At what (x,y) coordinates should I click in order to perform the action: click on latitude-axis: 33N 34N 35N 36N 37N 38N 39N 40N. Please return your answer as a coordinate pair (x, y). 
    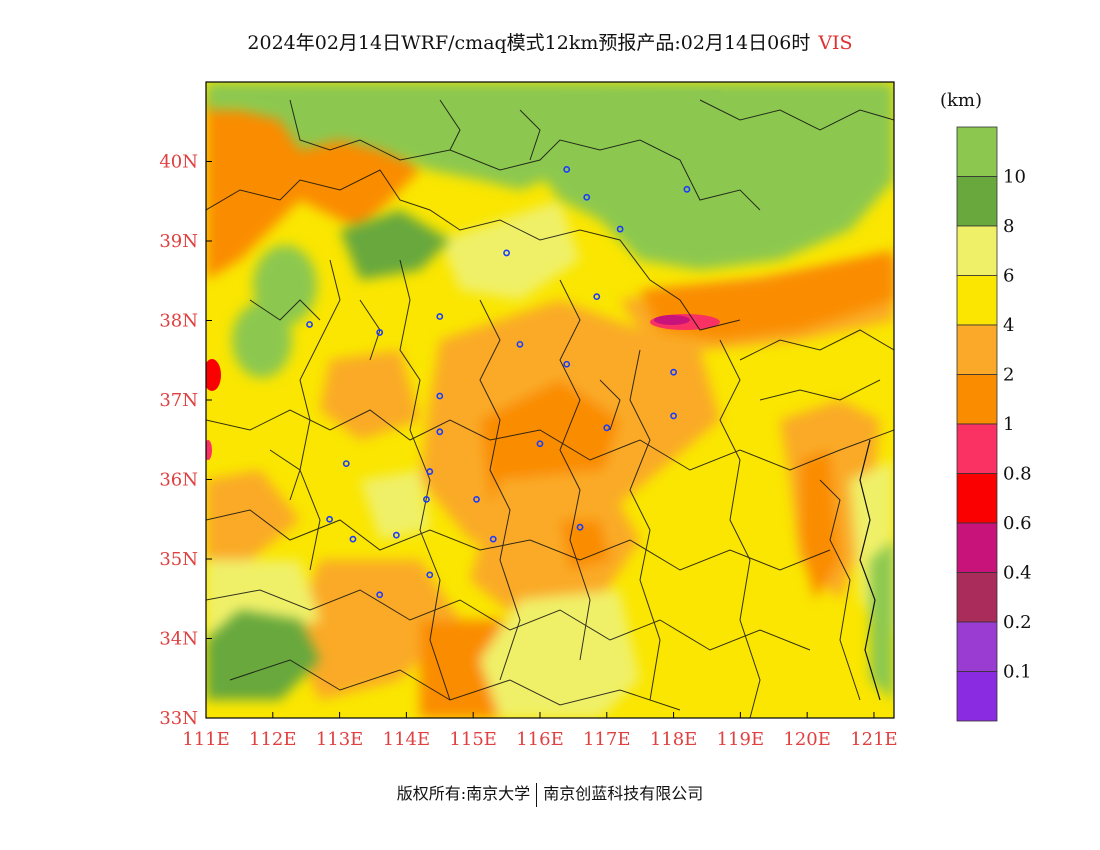
    Looking at the image, I should click on (185, 440).